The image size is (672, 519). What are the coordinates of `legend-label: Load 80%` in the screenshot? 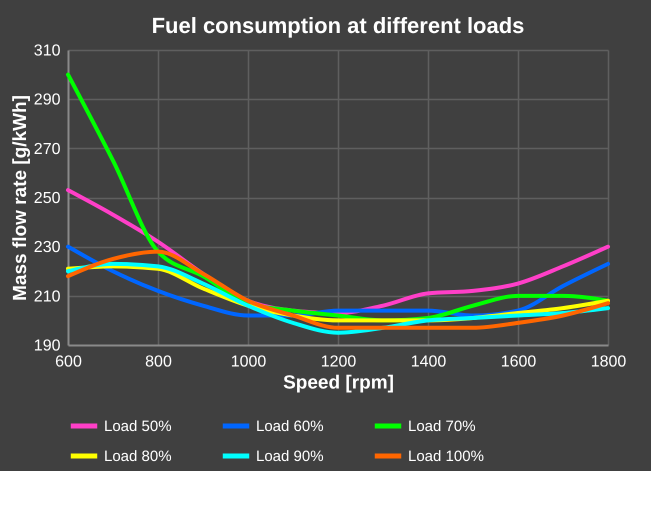 It's located at (138, 456).